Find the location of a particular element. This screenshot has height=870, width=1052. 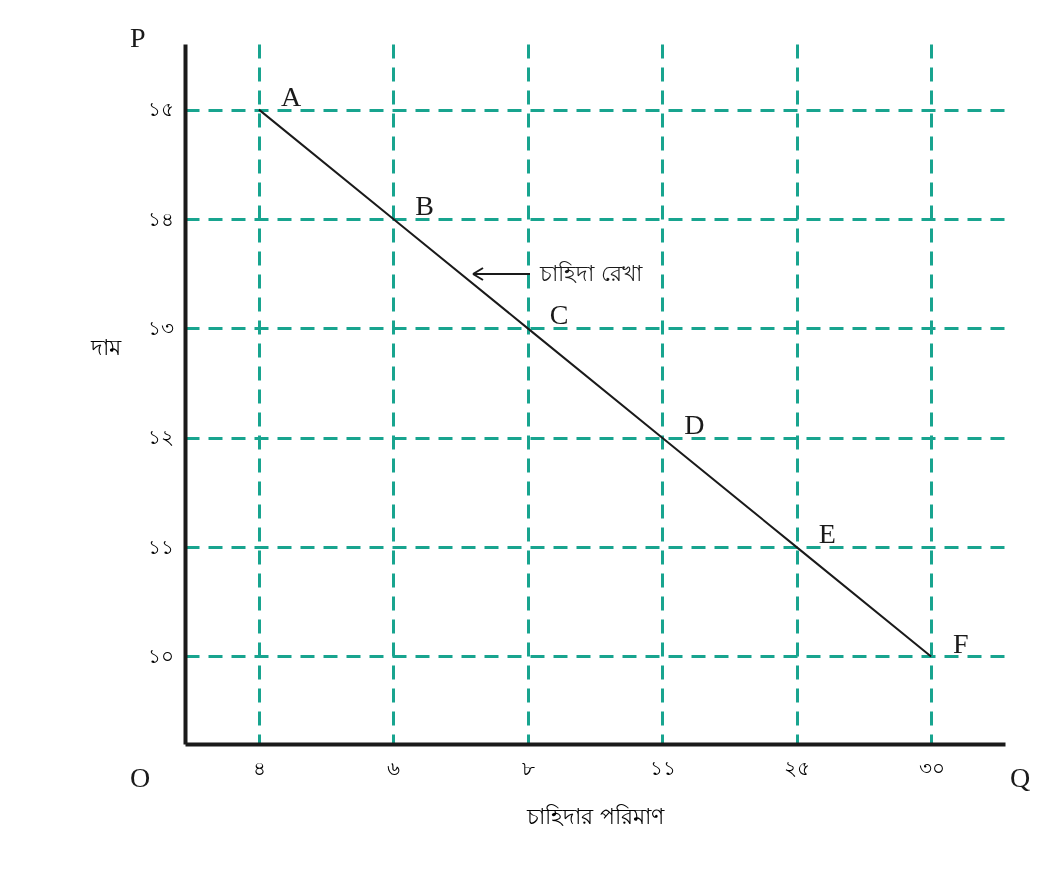

x-tick-label: ৬ is located at coordinates (394, 767).